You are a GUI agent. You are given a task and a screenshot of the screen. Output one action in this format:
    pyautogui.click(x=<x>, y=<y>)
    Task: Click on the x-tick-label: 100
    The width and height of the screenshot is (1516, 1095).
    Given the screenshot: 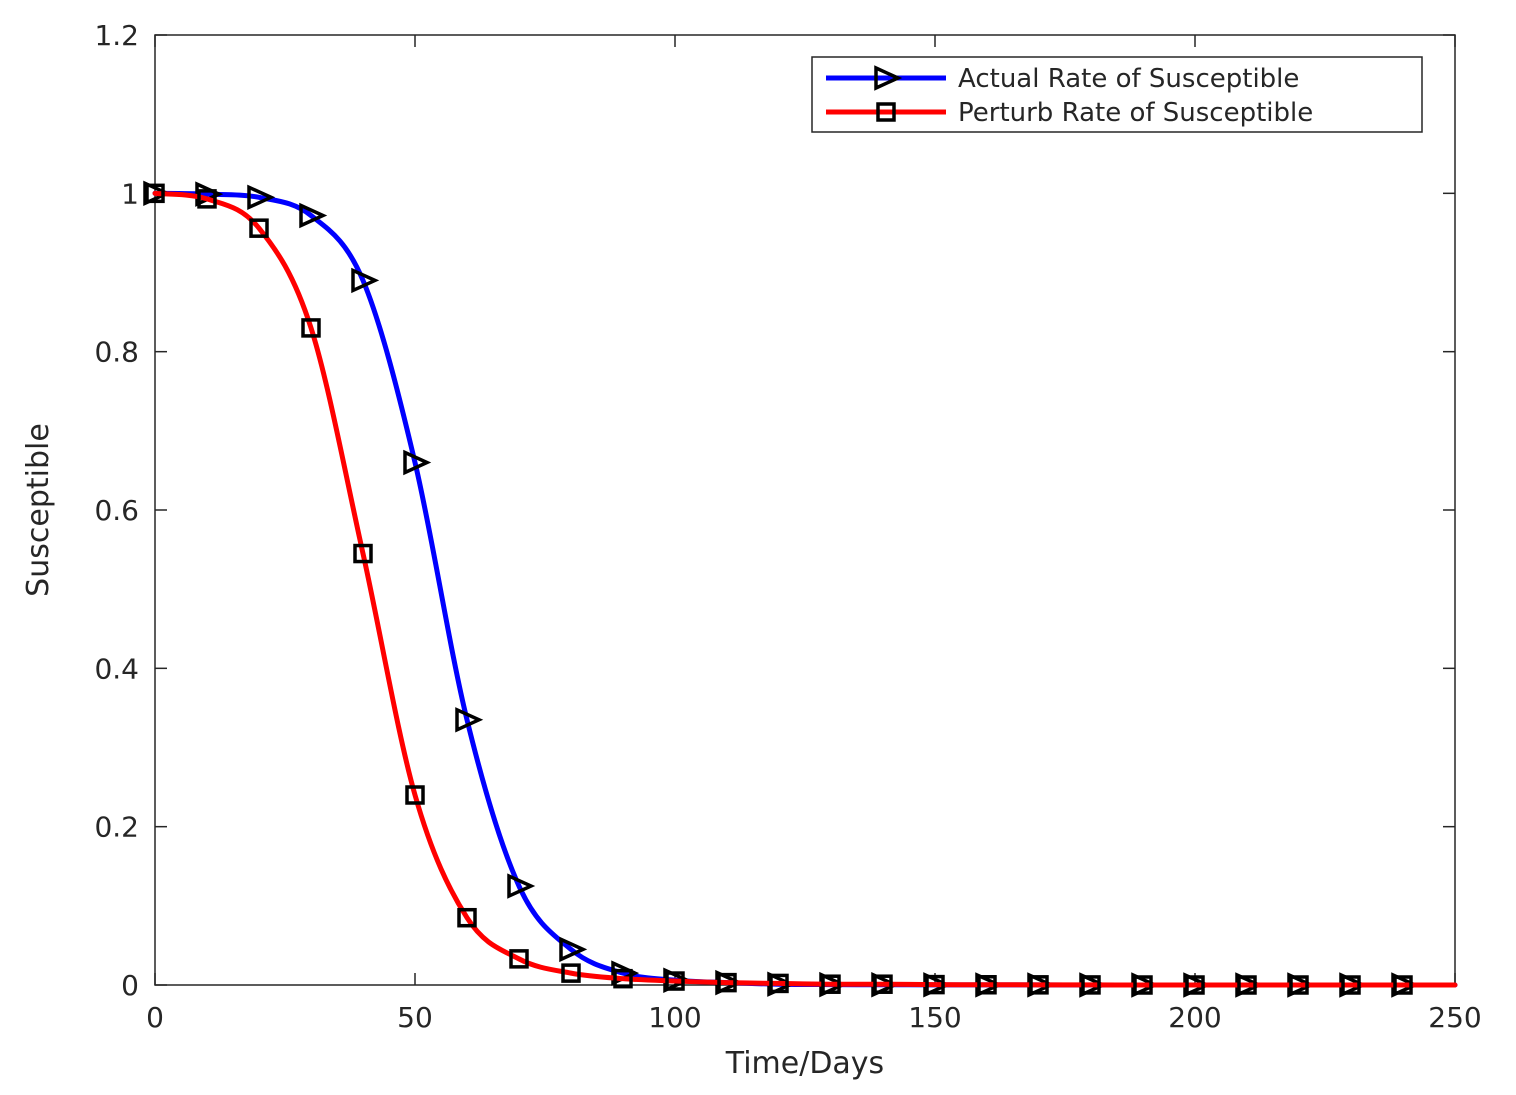 What is the action you would take?
    pyautogui.click(x=674, y=1017)
    